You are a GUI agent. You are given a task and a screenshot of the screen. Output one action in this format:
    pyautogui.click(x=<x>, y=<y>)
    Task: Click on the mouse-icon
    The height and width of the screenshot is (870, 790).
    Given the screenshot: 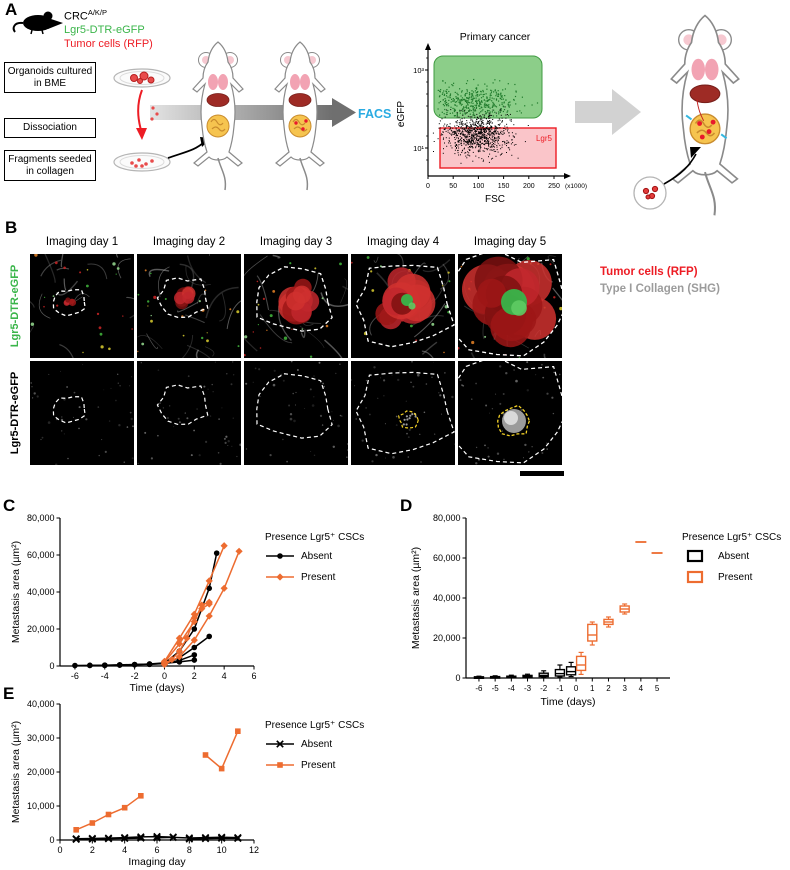 What is the action you would take?
    pyautogui.click(x=37, y=23)
    